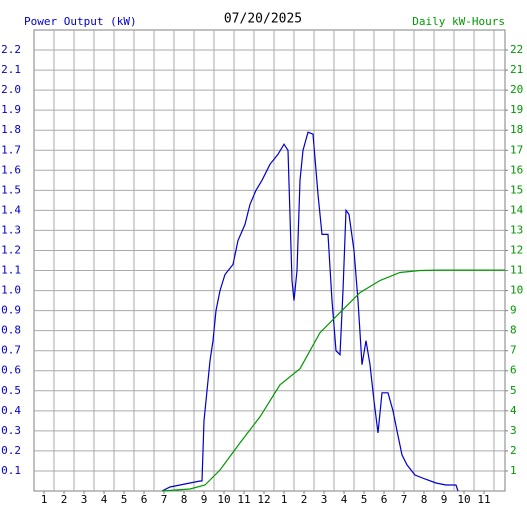 This screenshot has height=510, width=527. What do you see at coordinates (516, 129) in the screenshot?
I see `y2-tick-label: 18` at bounding box center [516, 129].